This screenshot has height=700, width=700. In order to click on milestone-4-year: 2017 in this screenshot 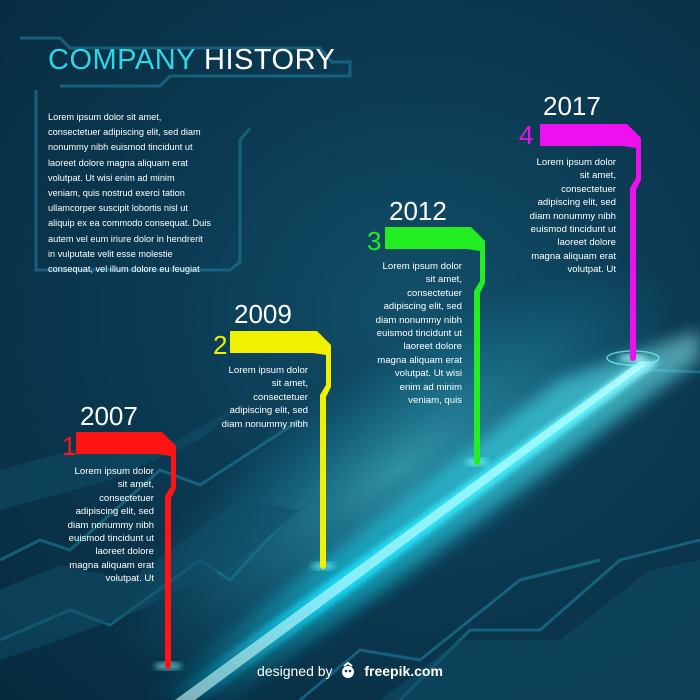, I will do `click(572, 106)`.